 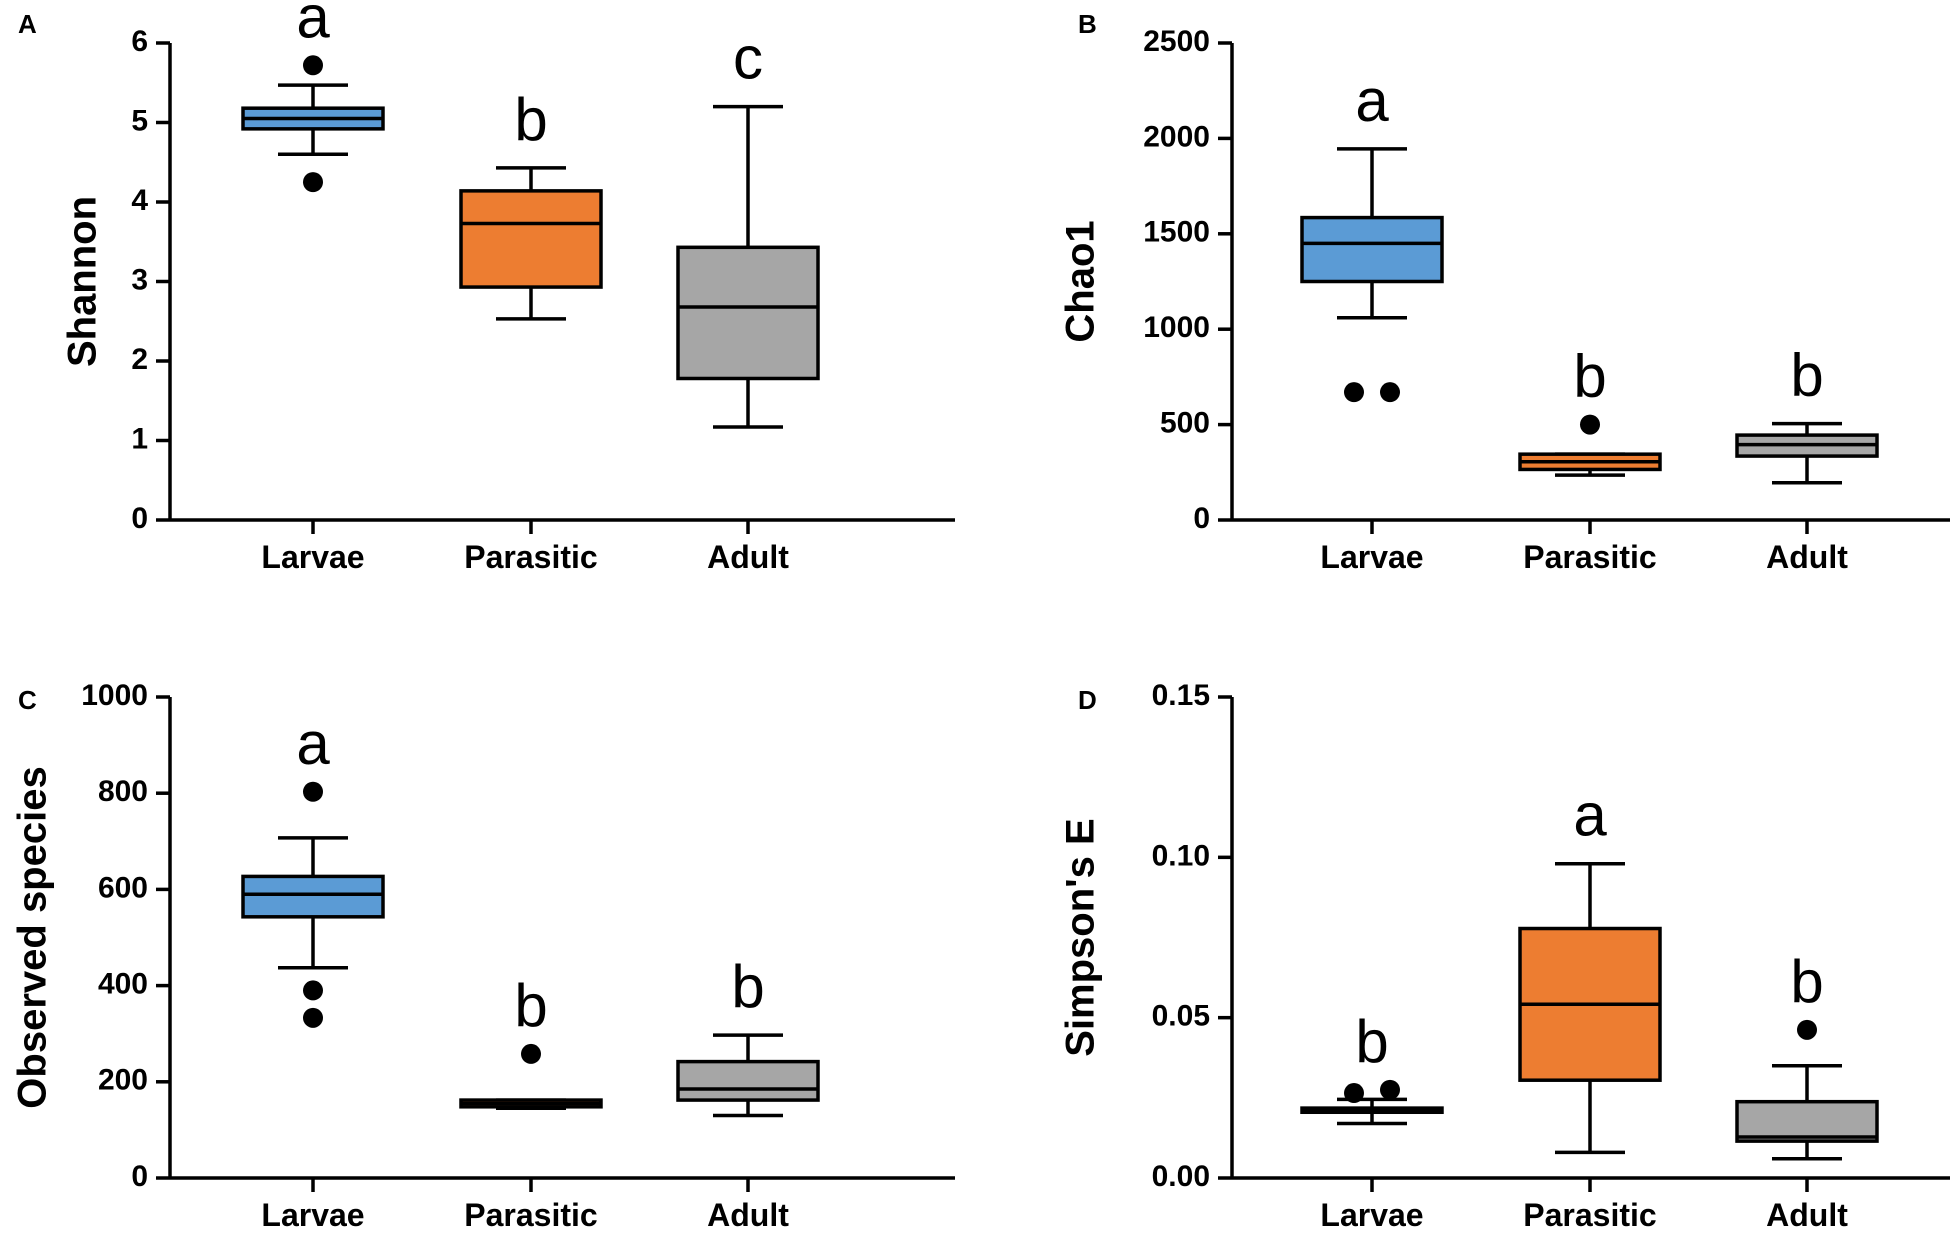 What do you see at coordinates (139, 359) in the screenshot?
I see `y-tick-label: 2` at bounding box center [139, 359].